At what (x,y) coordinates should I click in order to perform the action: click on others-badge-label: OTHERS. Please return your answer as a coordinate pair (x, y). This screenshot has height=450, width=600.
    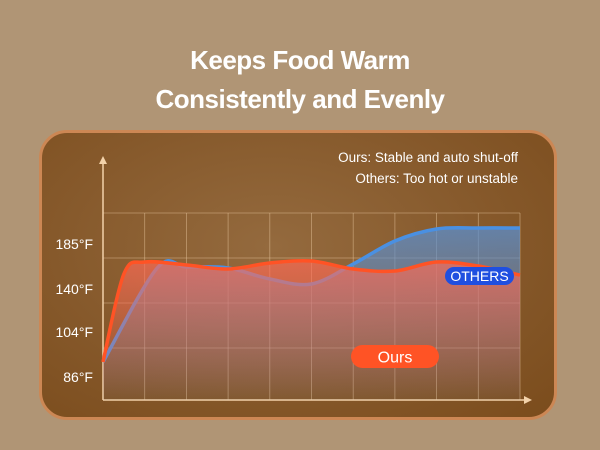
    Looking at the image, I should click on (479, 276).